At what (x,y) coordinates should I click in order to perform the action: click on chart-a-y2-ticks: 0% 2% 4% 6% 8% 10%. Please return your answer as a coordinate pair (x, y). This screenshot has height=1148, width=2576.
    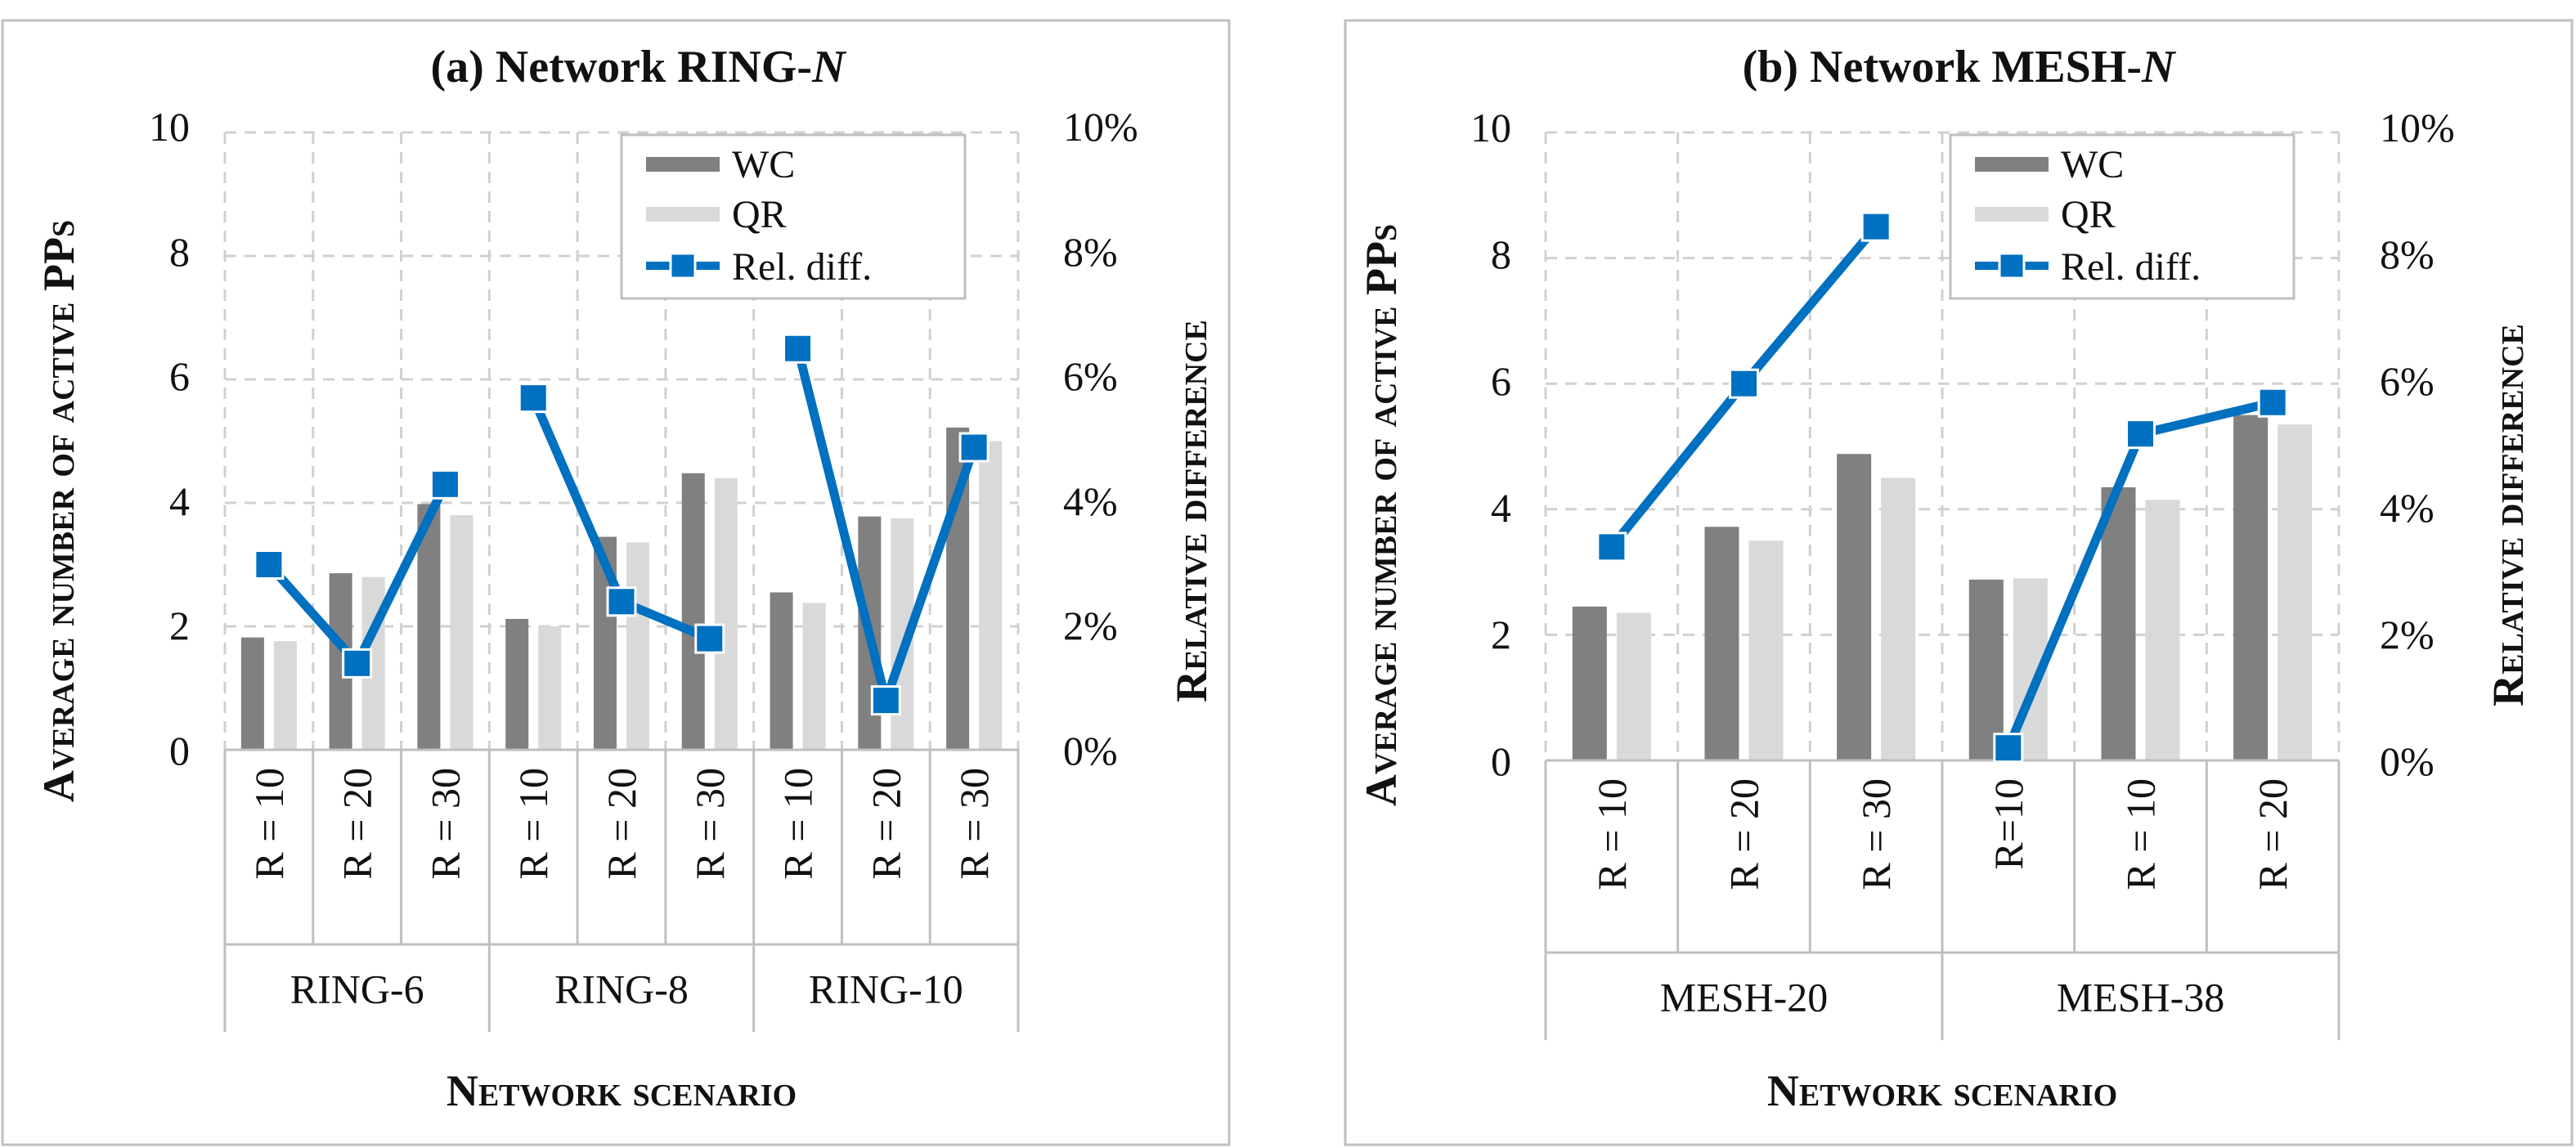
    Looking at the image, I should click on (1101, 439).